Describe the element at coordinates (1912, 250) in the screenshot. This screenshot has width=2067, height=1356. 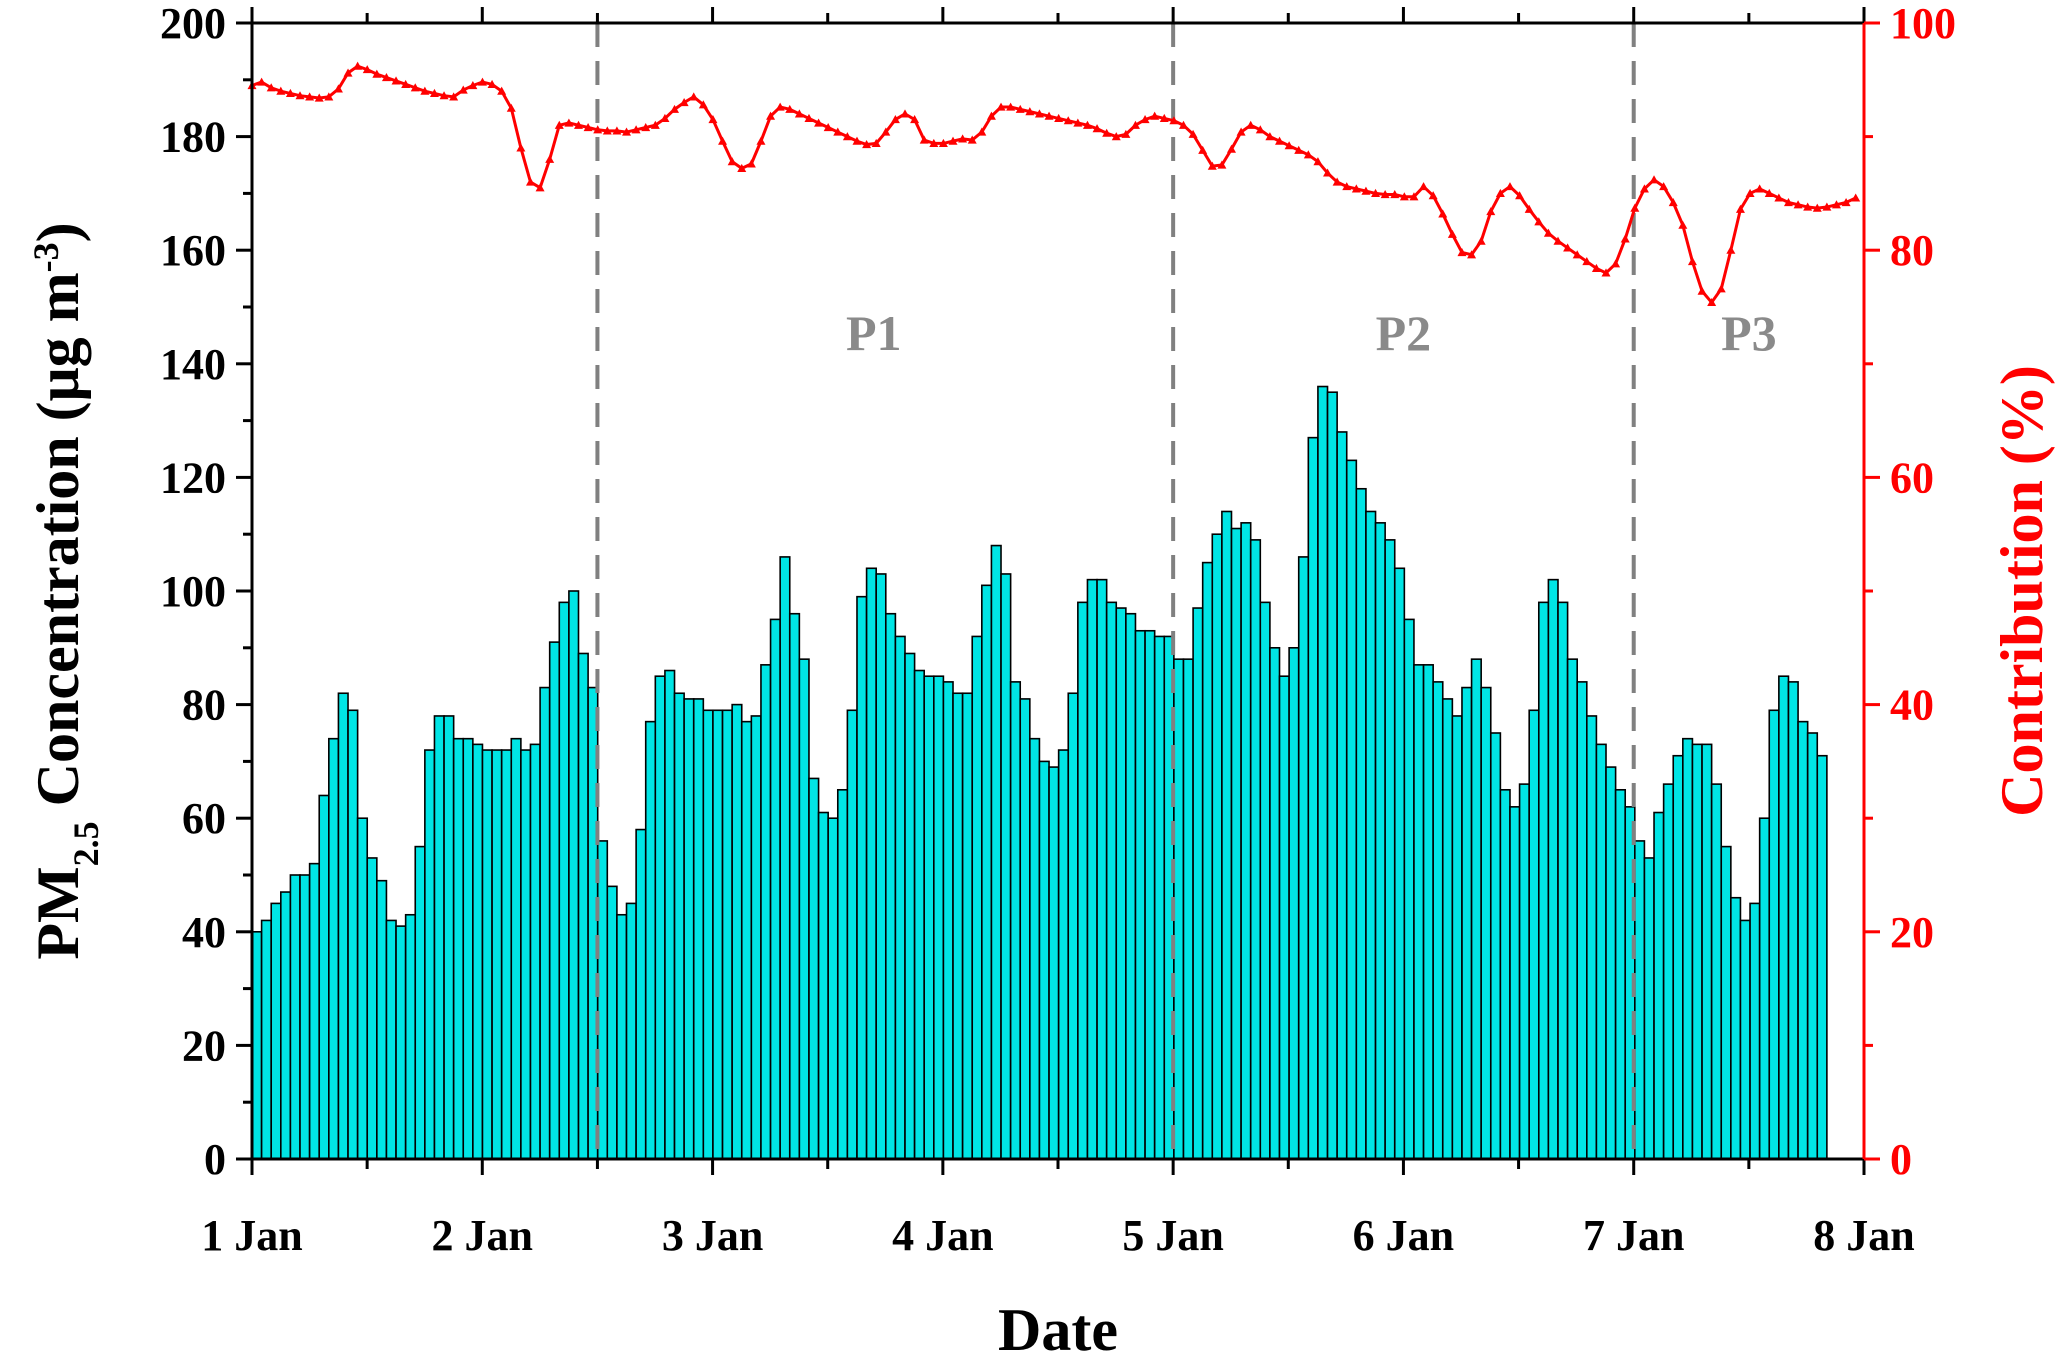
I see `right-y-tick-label: 80` at that location.